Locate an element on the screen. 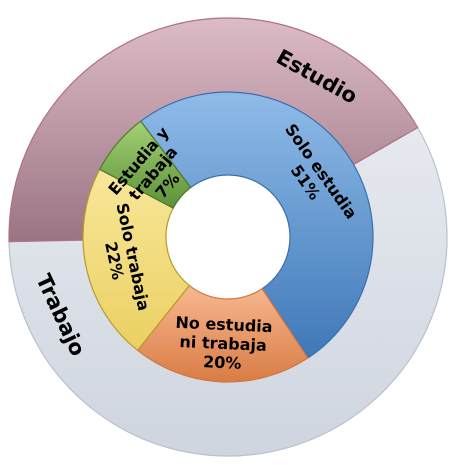  inner-label-no-estudia-ni-trabaja-line: No estudia is located at coordinates (224, 324).